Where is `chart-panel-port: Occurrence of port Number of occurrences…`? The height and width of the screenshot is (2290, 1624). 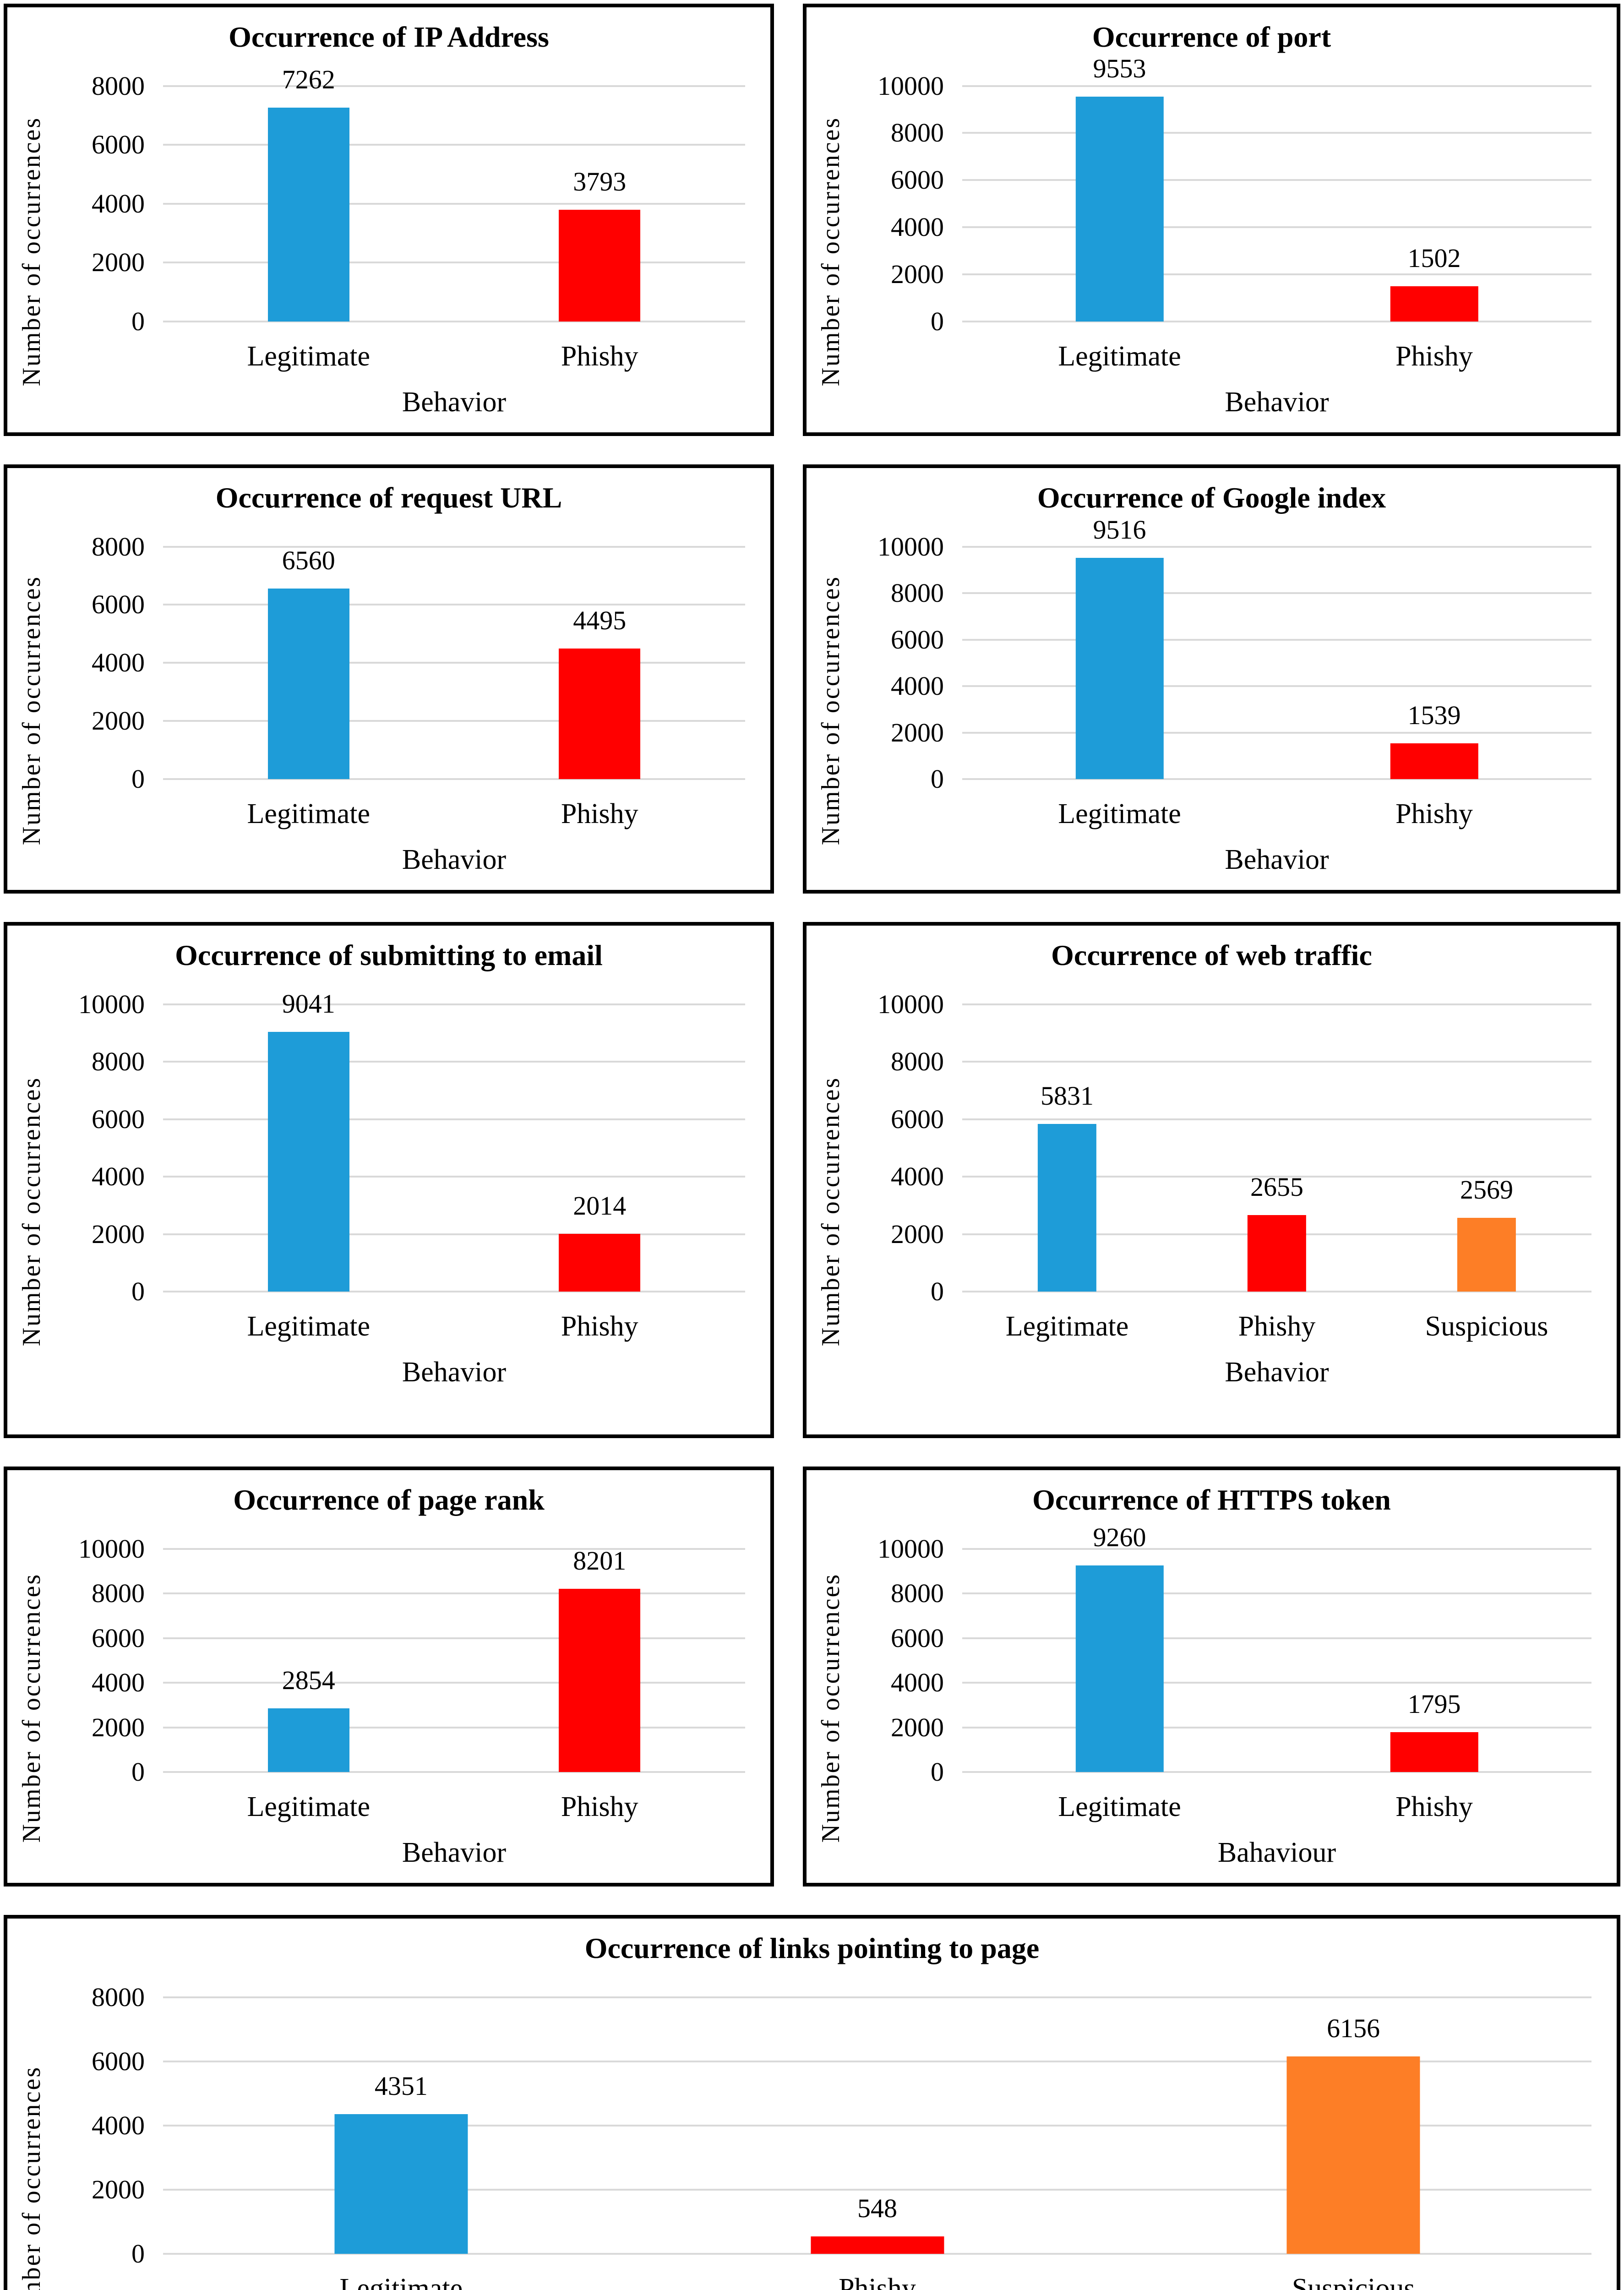
chart-panel-port: Occurrence of port Number of occurrences… is located at coordinates (1211, 220).